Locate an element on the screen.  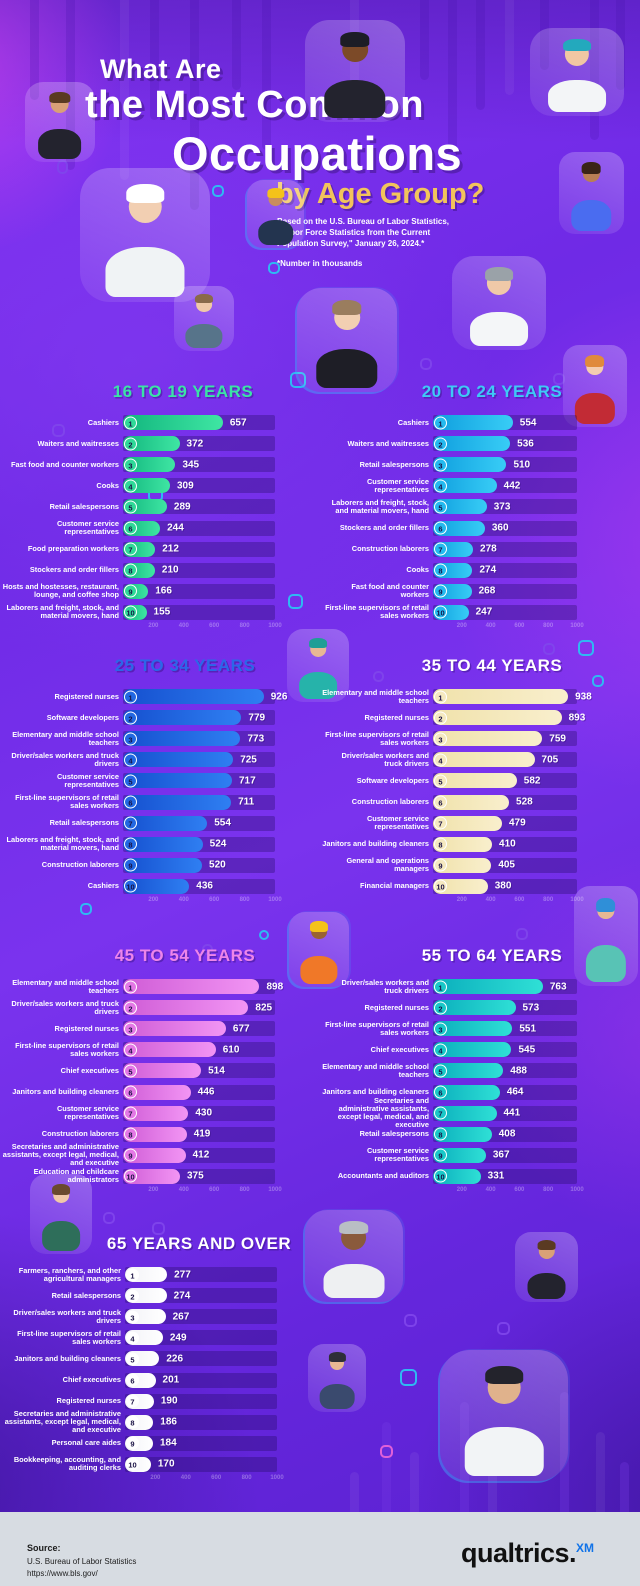
avatar-businessman is located at coordinates (355, 71).